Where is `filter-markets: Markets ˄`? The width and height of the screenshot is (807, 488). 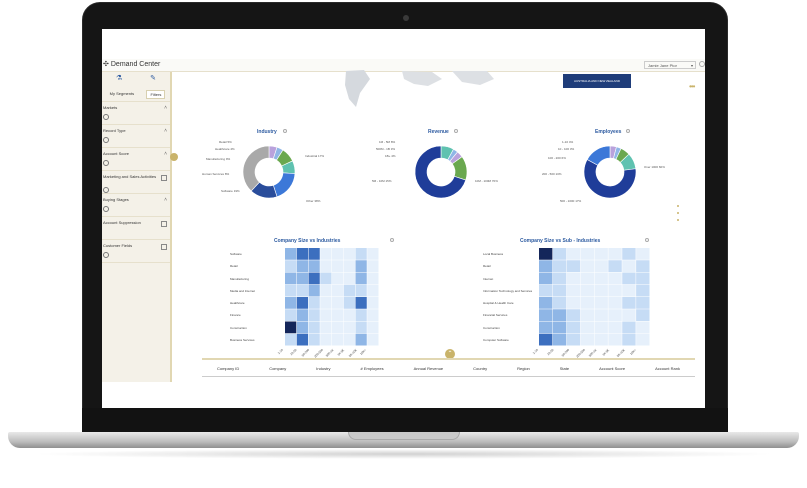
filter-markets: Markets ˄ is located at coordinates (136, 113).